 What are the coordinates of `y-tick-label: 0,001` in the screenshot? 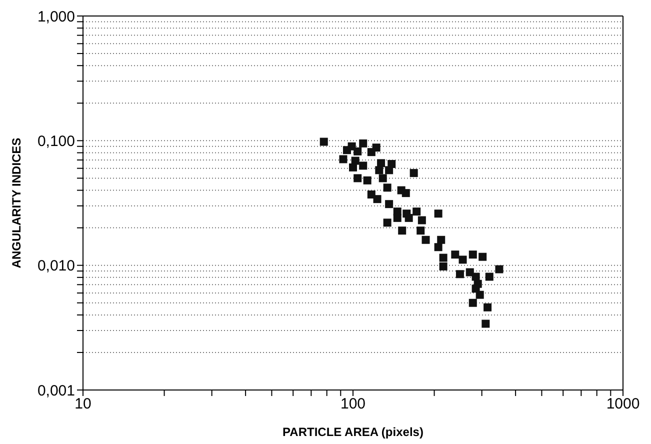 It's located at (56, 391).